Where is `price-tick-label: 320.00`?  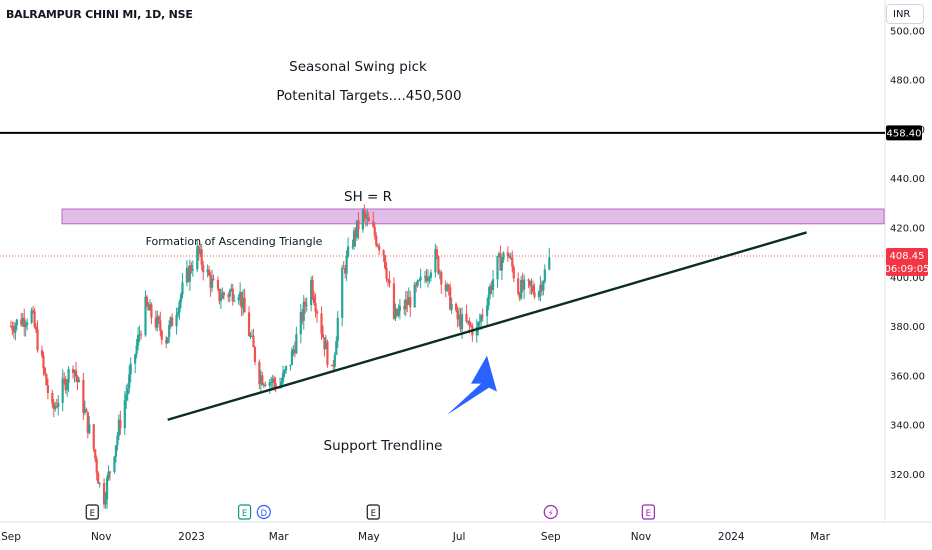
price-tick-label: 320.00 is located at coordinates (907, 475).